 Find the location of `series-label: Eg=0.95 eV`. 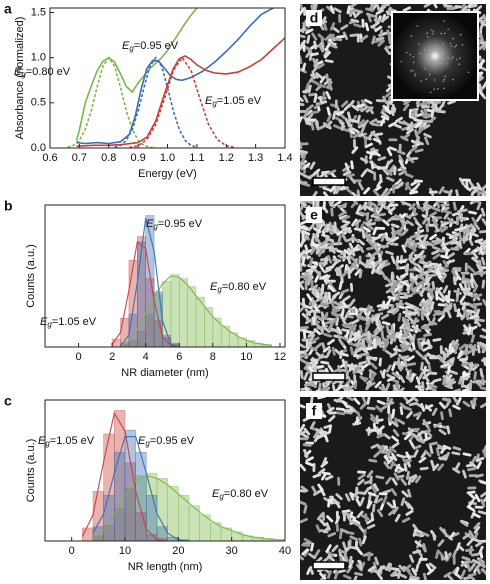

series-label: Eg=0.95 eV is located at coordinates (166, 441).